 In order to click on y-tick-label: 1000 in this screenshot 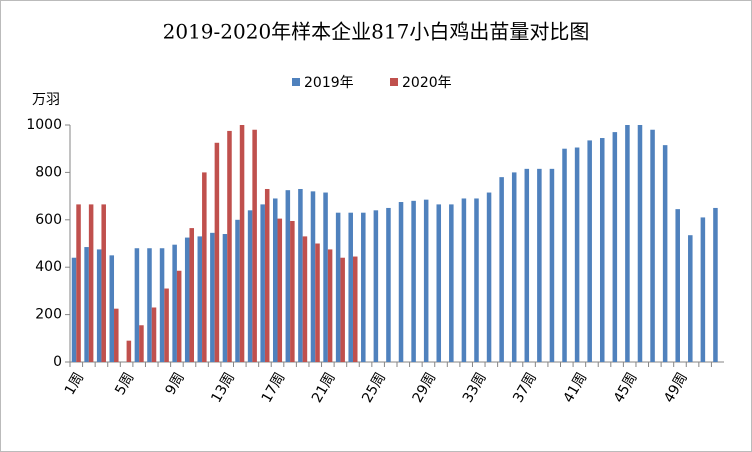, I will do `click(44, 125)`.